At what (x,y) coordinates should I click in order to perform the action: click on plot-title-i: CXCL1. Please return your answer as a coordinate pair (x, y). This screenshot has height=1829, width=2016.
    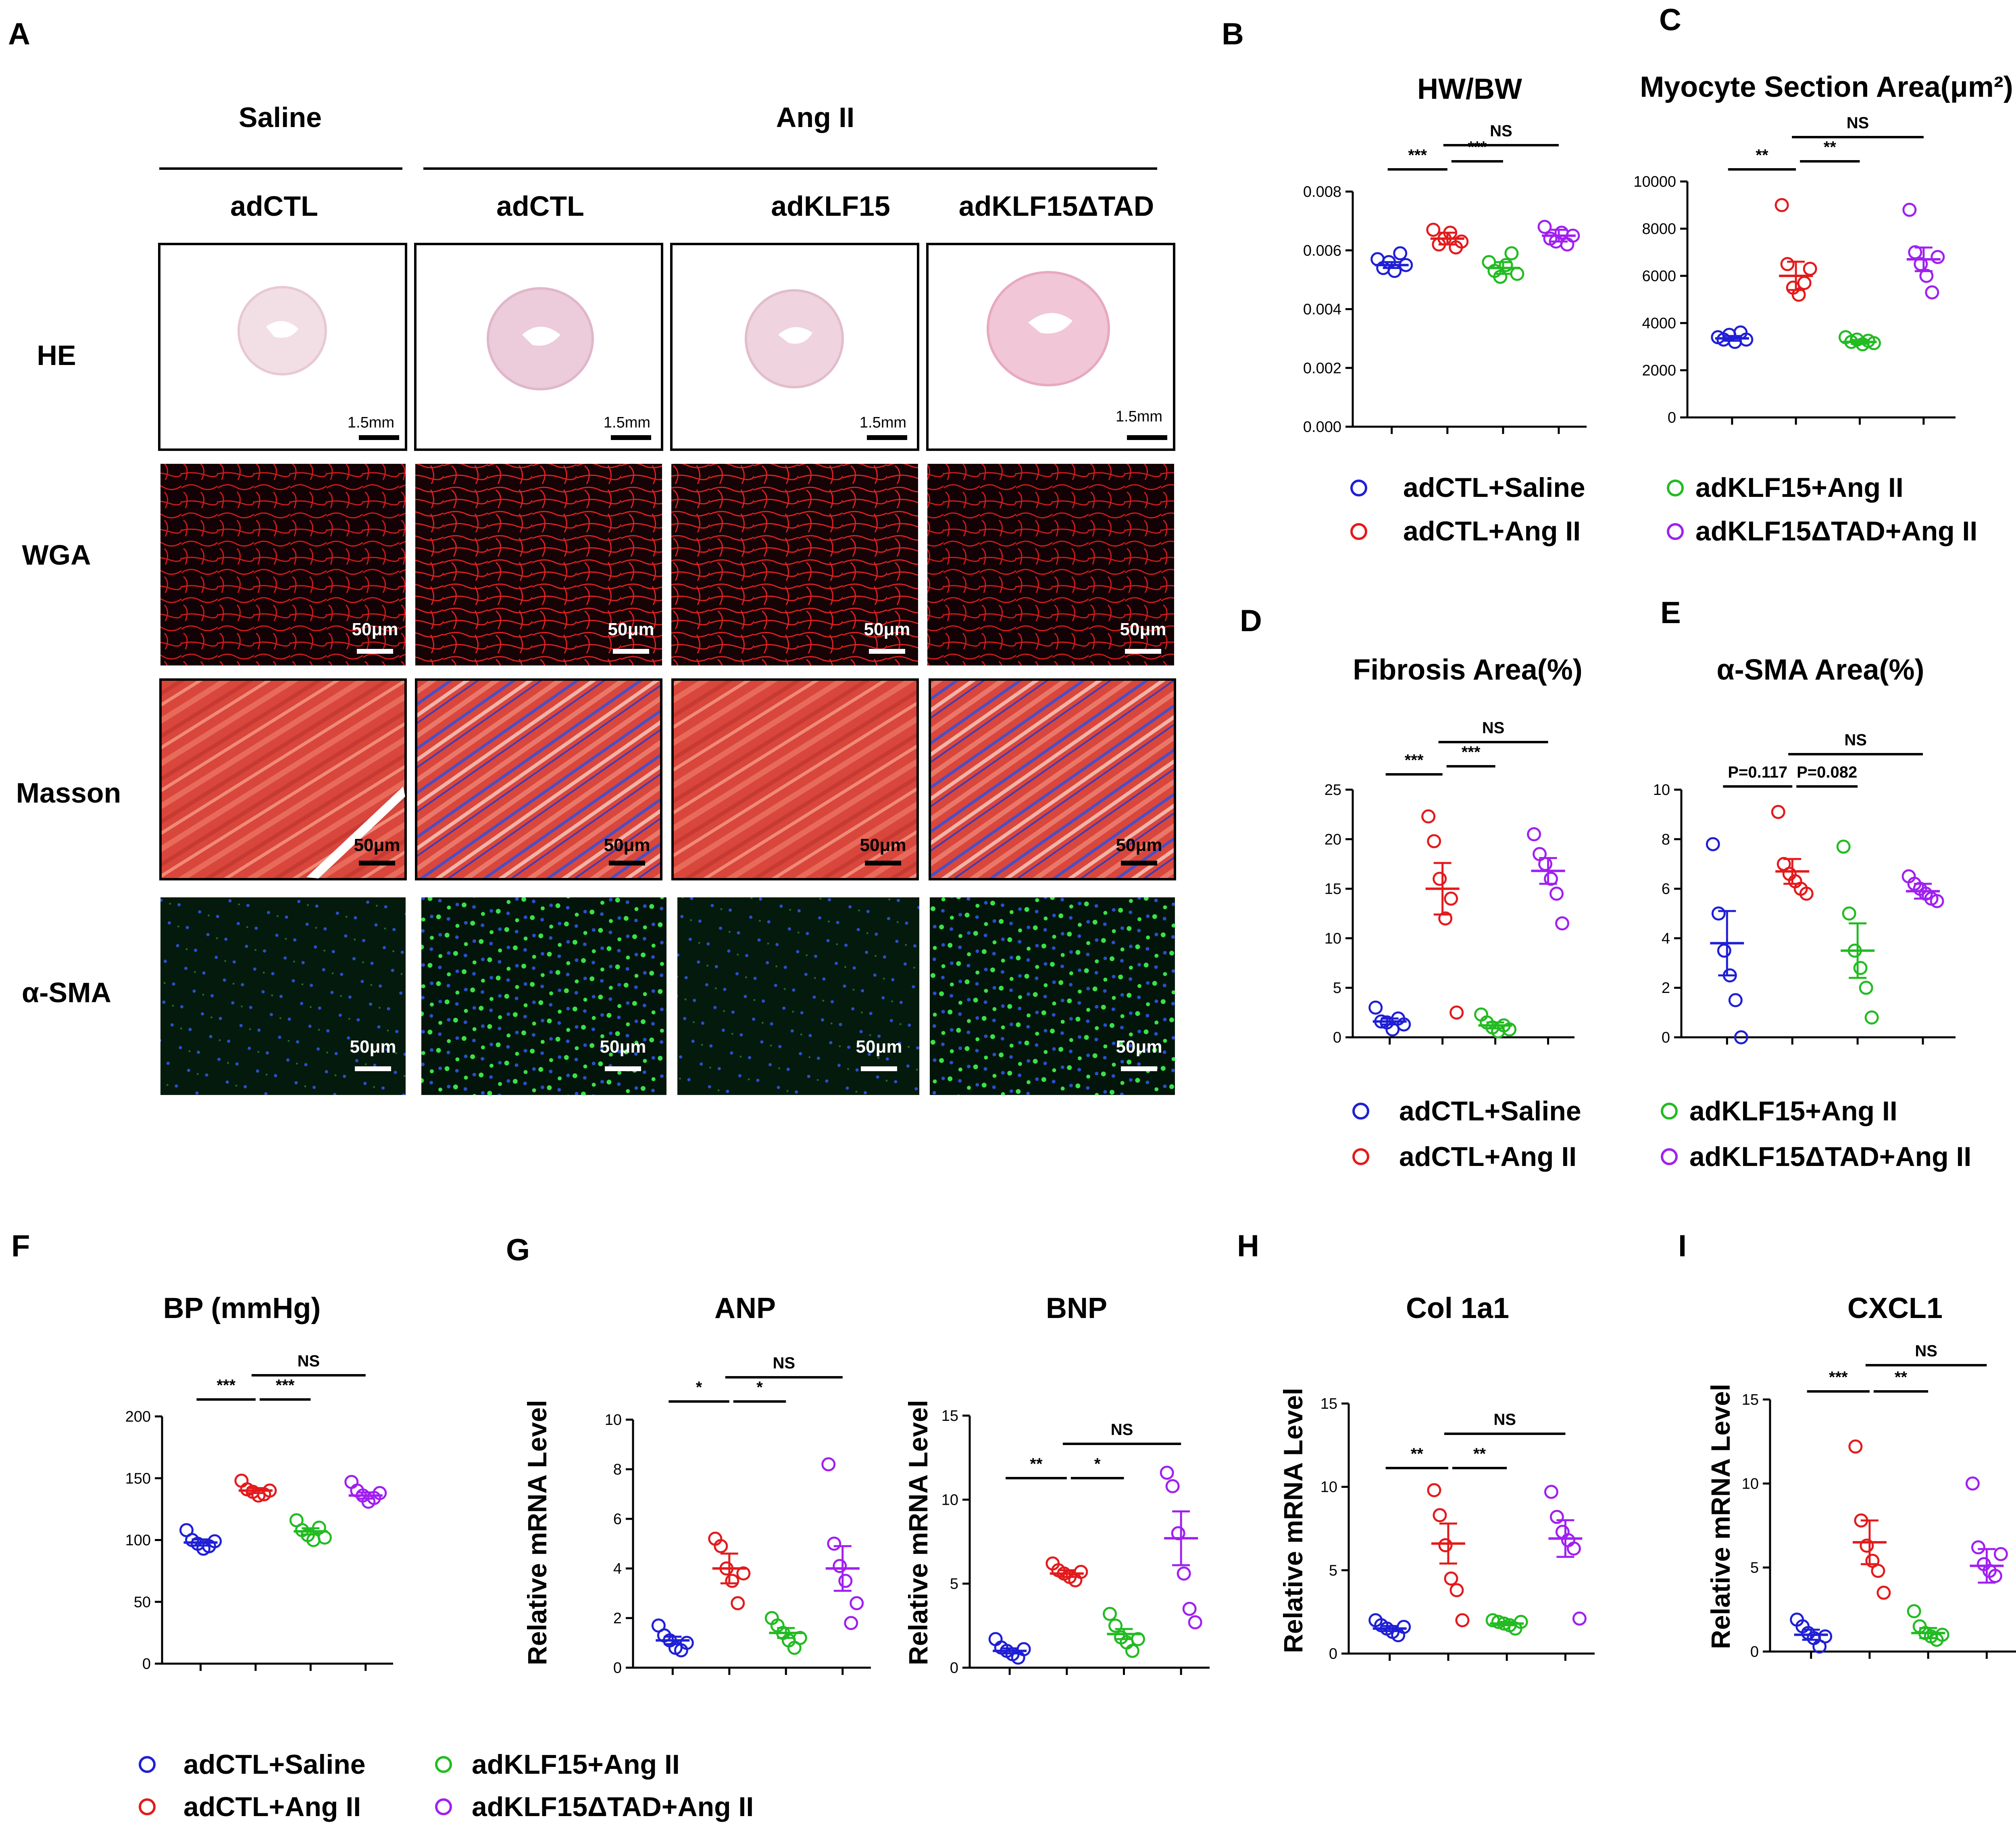
    Looking at the image, I should click on (1895, 1308).